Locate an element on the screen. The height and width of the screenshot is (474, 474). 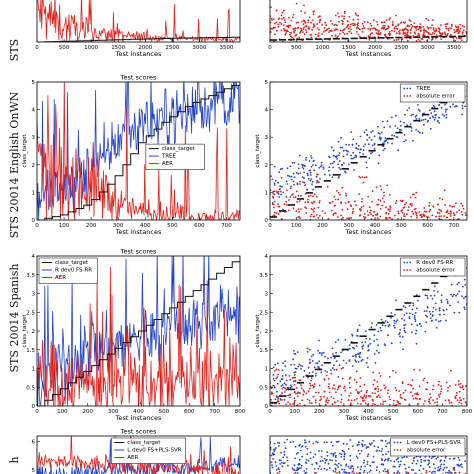
legend-entry: AER is located at coordinates (132, 458).